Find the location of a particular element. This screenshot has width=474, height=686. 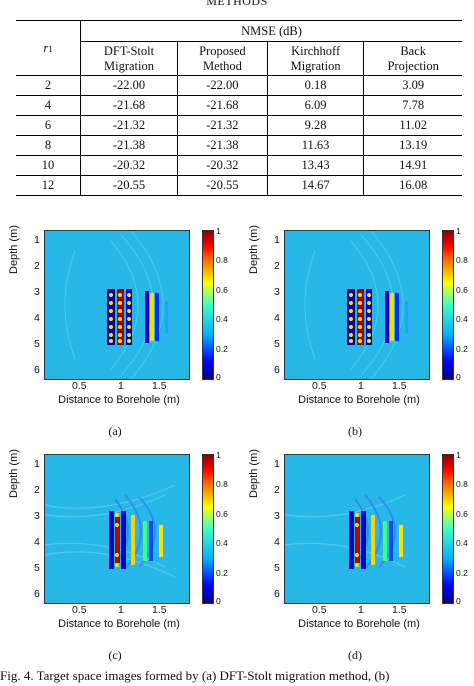

target-image-a is located at coordinates (117, 305).